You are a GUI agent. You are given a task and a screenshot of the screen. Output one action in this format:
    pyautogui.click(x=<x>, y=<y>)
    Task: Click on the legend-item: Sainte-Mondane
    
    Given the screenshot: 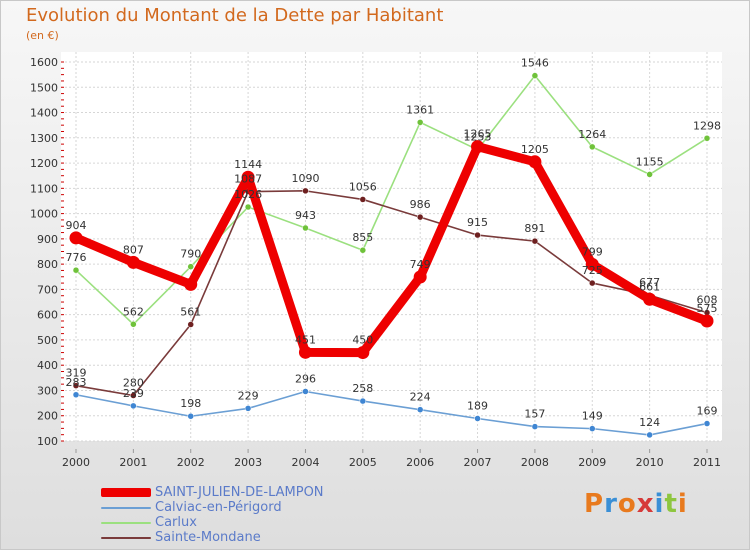 What is the action you would take?
    pyautogui.click(x=212, y=537)
    